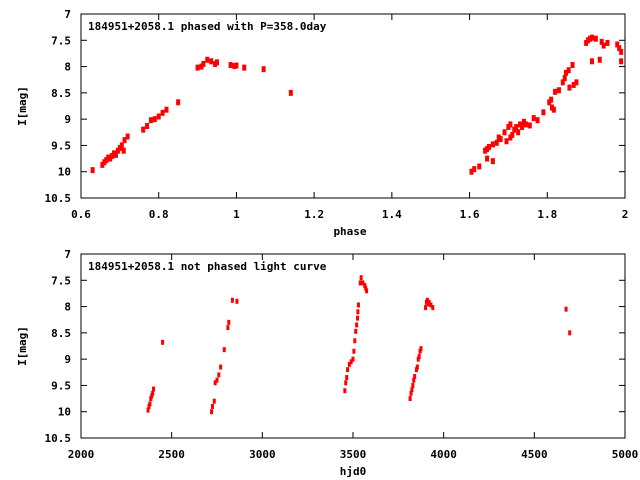 This screenshot has height=480, width=640. What do you see at coordinates (547, 214) in the screenshot?
I see `x-tick-label: 1.8` at bounding box center [547, 214].